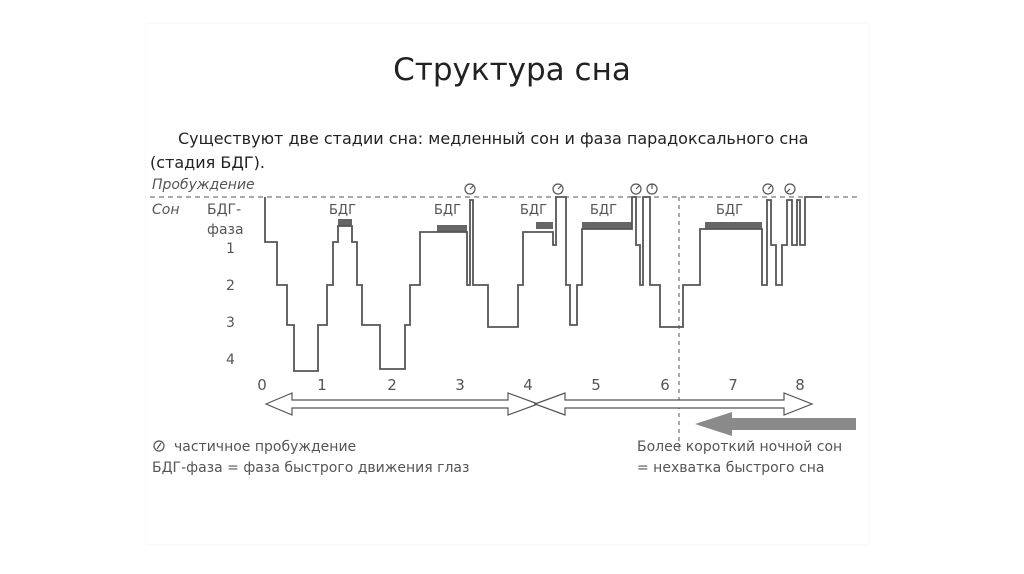 This screenshot has height=574, width=1024. What do you see at coordinates (159, 446) in the screenshot?
I see `partial-wake-legend-icon` at bounding box center [159, 446].